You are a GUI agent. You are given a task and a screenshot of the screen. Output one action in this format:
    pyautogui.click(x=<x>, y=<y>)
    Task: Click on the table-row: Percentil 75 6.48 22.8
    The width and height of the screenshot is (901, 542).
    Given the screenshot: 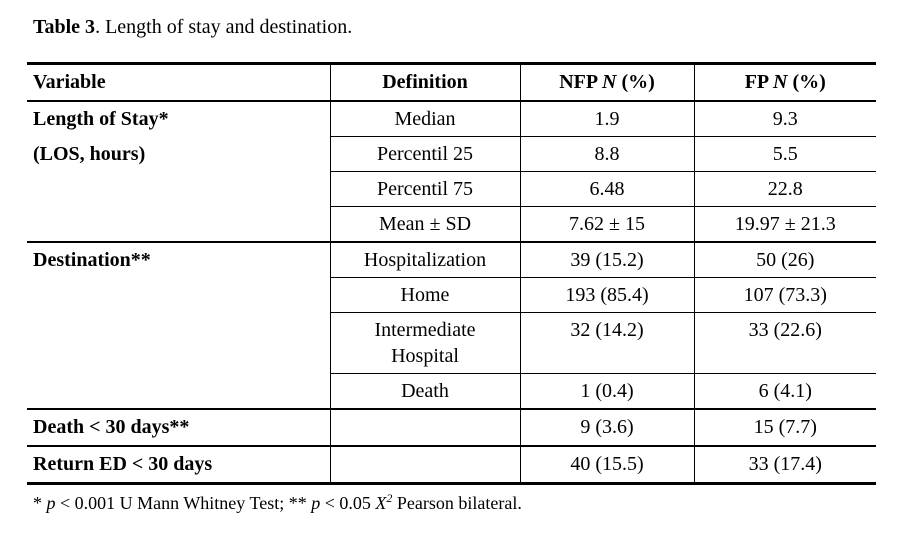 What is the action you would take?
    pyautogui.click(x=451, y=189)
    